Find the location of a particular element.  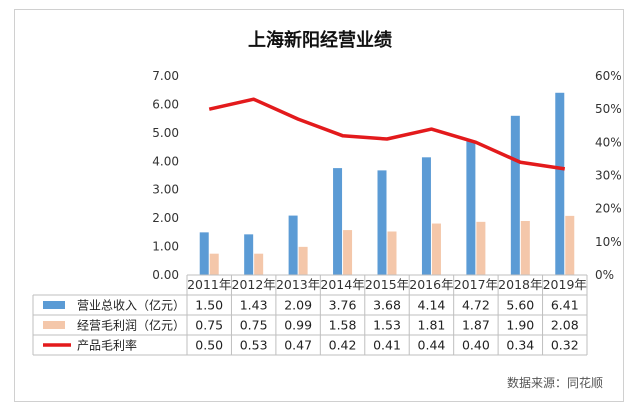

table-cell: 0.50 is located at coordinates (209, 345).